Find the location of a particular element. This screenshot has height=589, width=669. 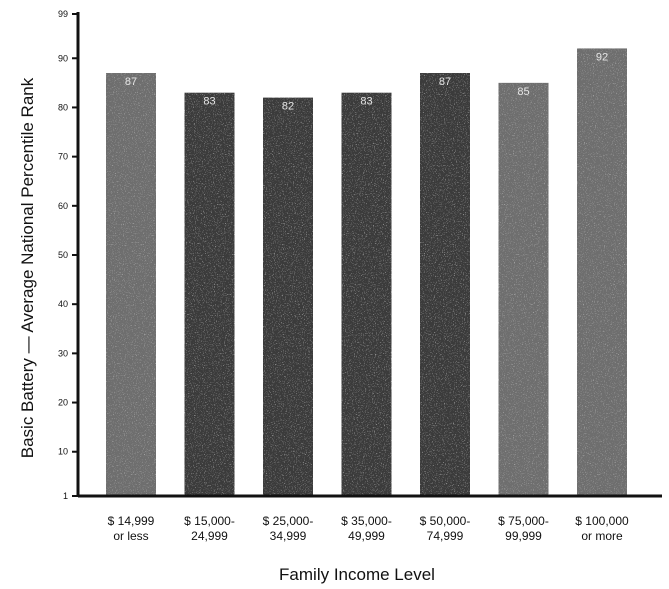

bar-value-label: 82 is located at coordinates (288, 107).